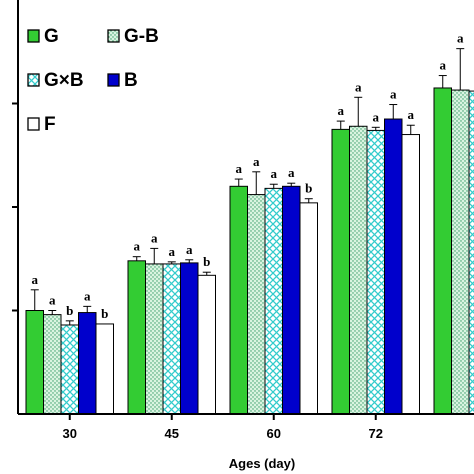 Image resolution: width=474 pixels, height=474 pixels. What do you see at coordinates (172, 433) in the screenshot?
I see `x-tick-label: 45` at bounding box center [172, 433].